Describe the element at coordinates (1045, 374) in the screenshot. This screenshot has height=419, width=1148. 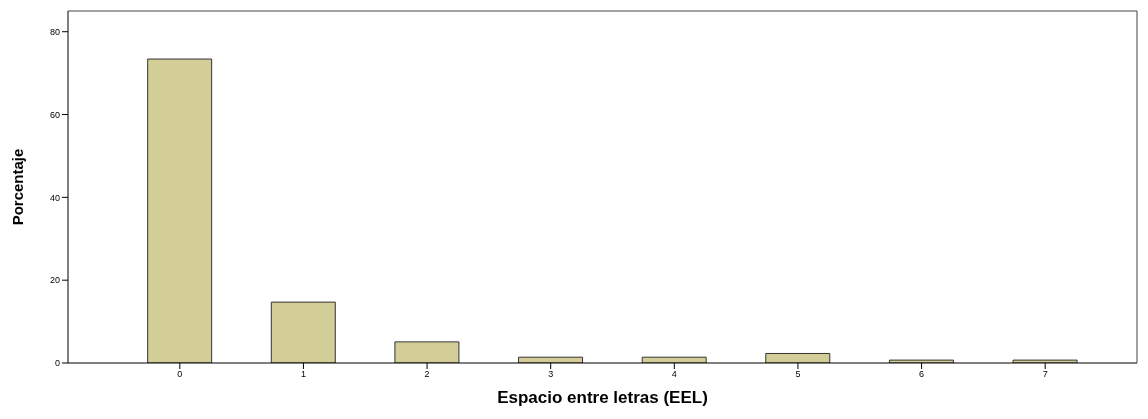
I see `x-tick-label: 7` at that location.